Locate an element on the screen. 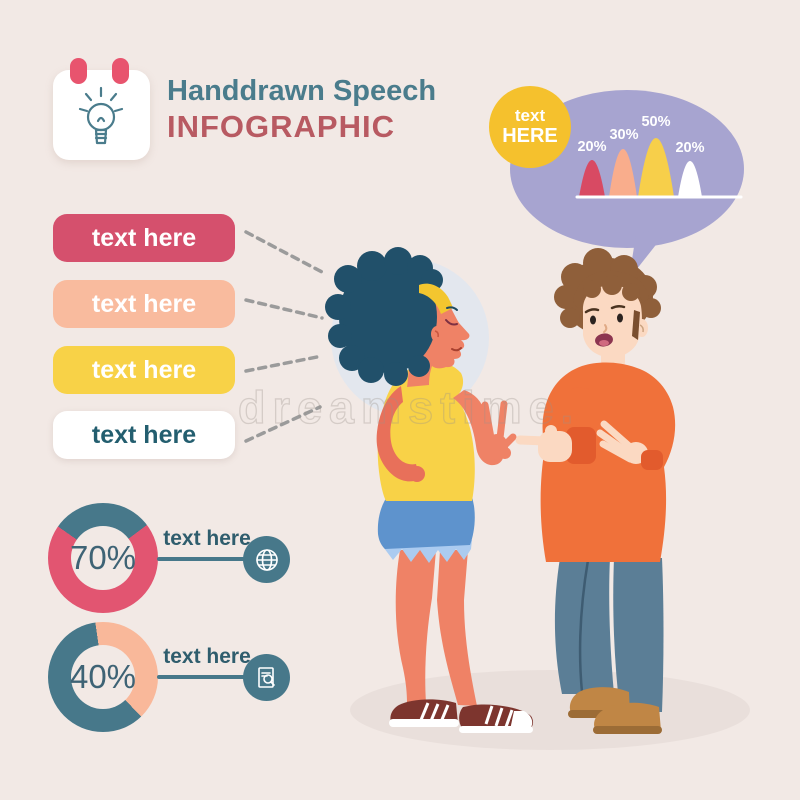  donut-chart-40: 40% is located at coordinates (103, 677).